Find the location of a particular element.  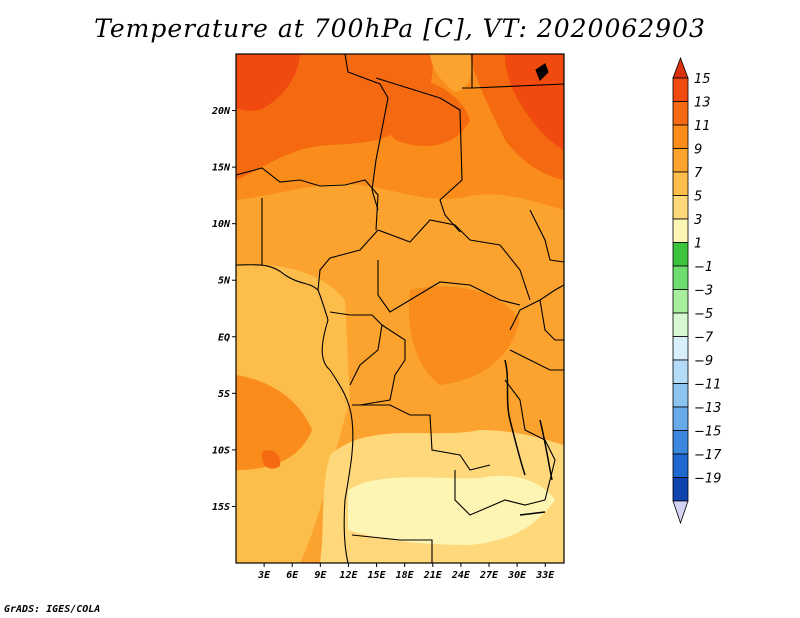

colorbar-label: 13 is located at coordinates (702, 103).